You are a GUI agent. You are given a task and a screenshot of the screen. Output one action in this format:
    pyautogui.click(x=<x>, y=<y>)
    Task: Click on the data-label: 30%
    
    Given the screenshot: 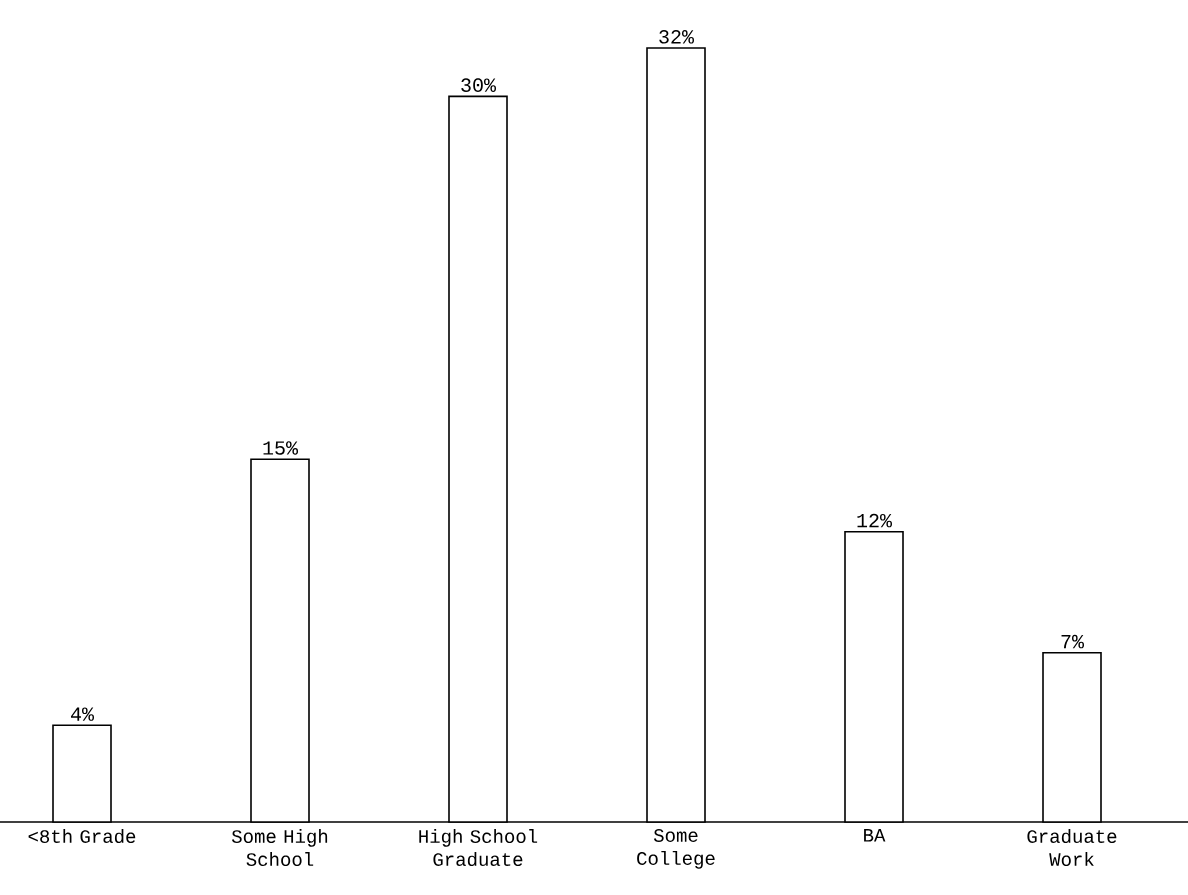 What is the action you would take?
    pyautogui.click(x=479, y=85)
    